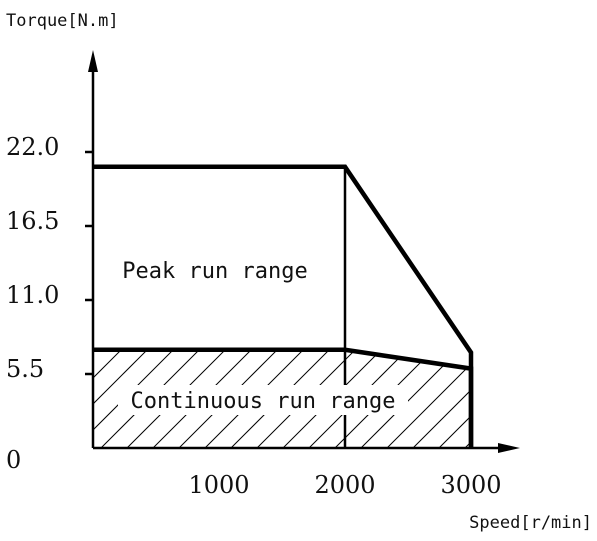 The image size is (597, 541). I want to click on x-tick-label: 2000, so click(344, 485).